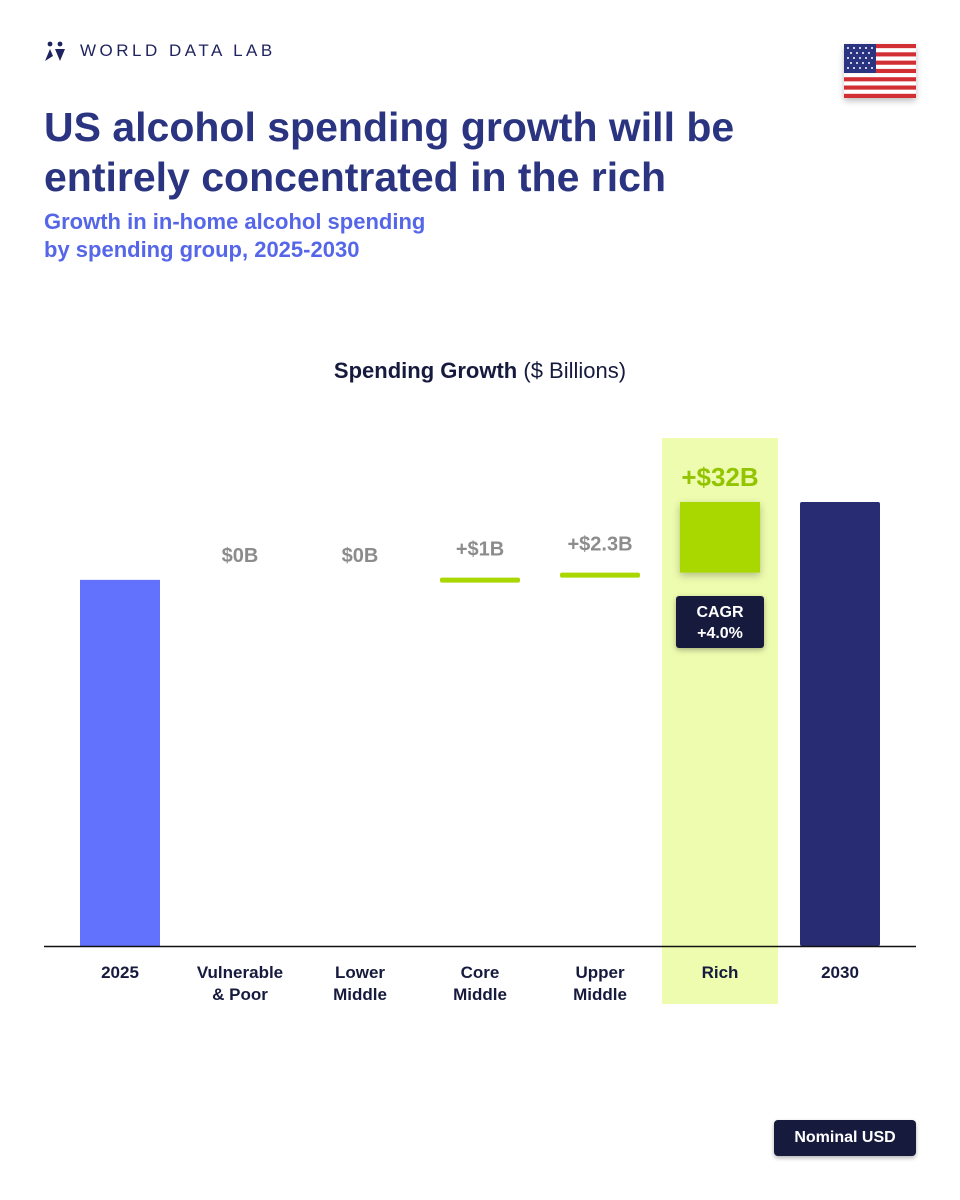 Image resolution: width=960 pixels, height=1200 pixels. Describe the element at coordinates (480, 994) in the screenshot. I see `category-label-core-middle: Middle` at that location.